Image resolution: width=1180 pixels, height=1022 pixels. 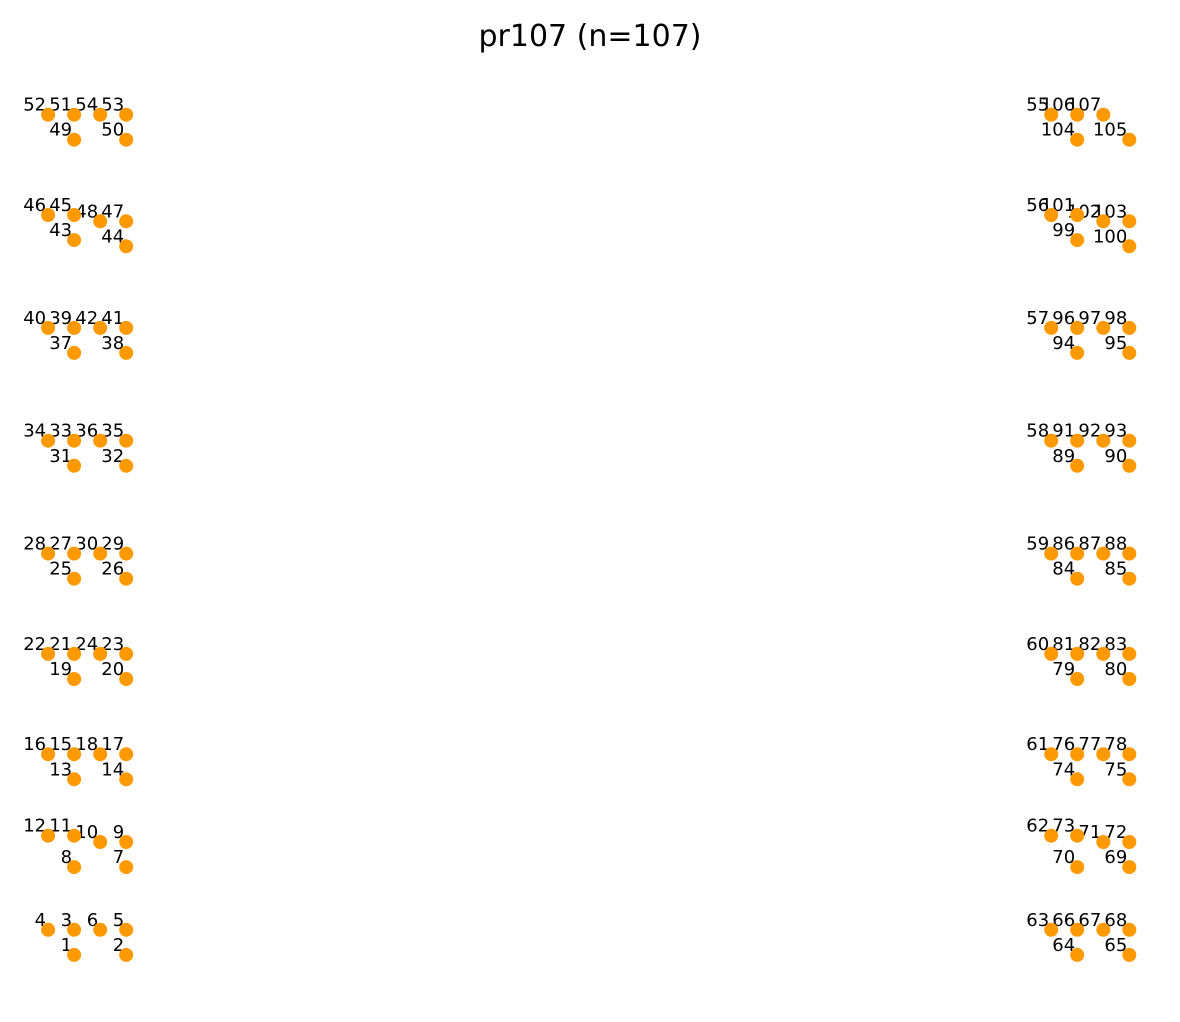 I want to click on point-label-15: 15, so click(x=60, y=744).